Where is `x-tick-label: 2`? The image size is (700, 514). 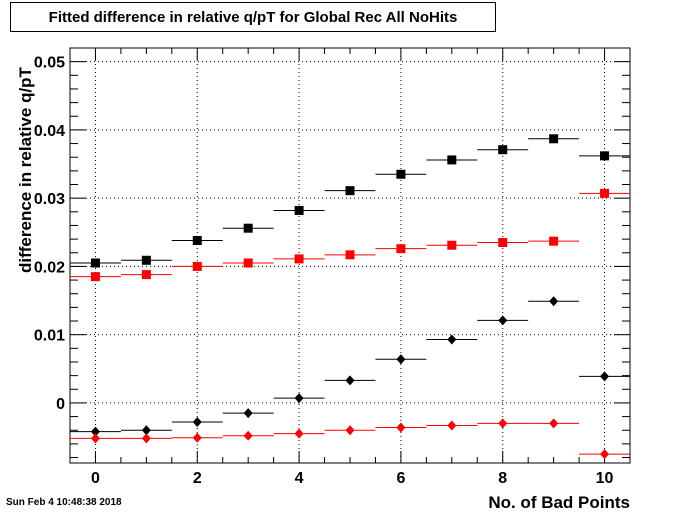 x-tick-label: 2 is located at coordinates (197, 478).